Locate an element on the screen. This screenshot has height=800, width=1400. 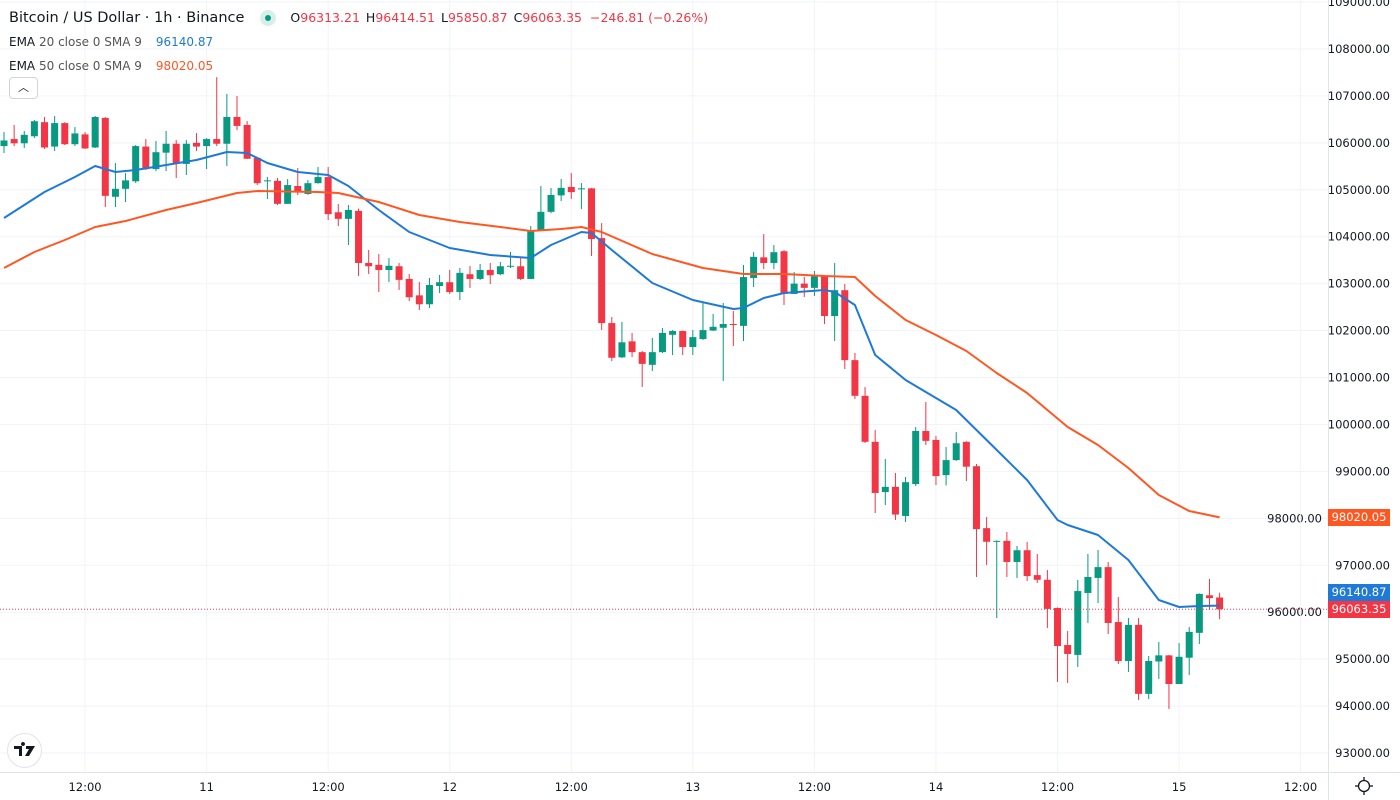
x-tick-label: 11 is located at coordinates (206, 787).